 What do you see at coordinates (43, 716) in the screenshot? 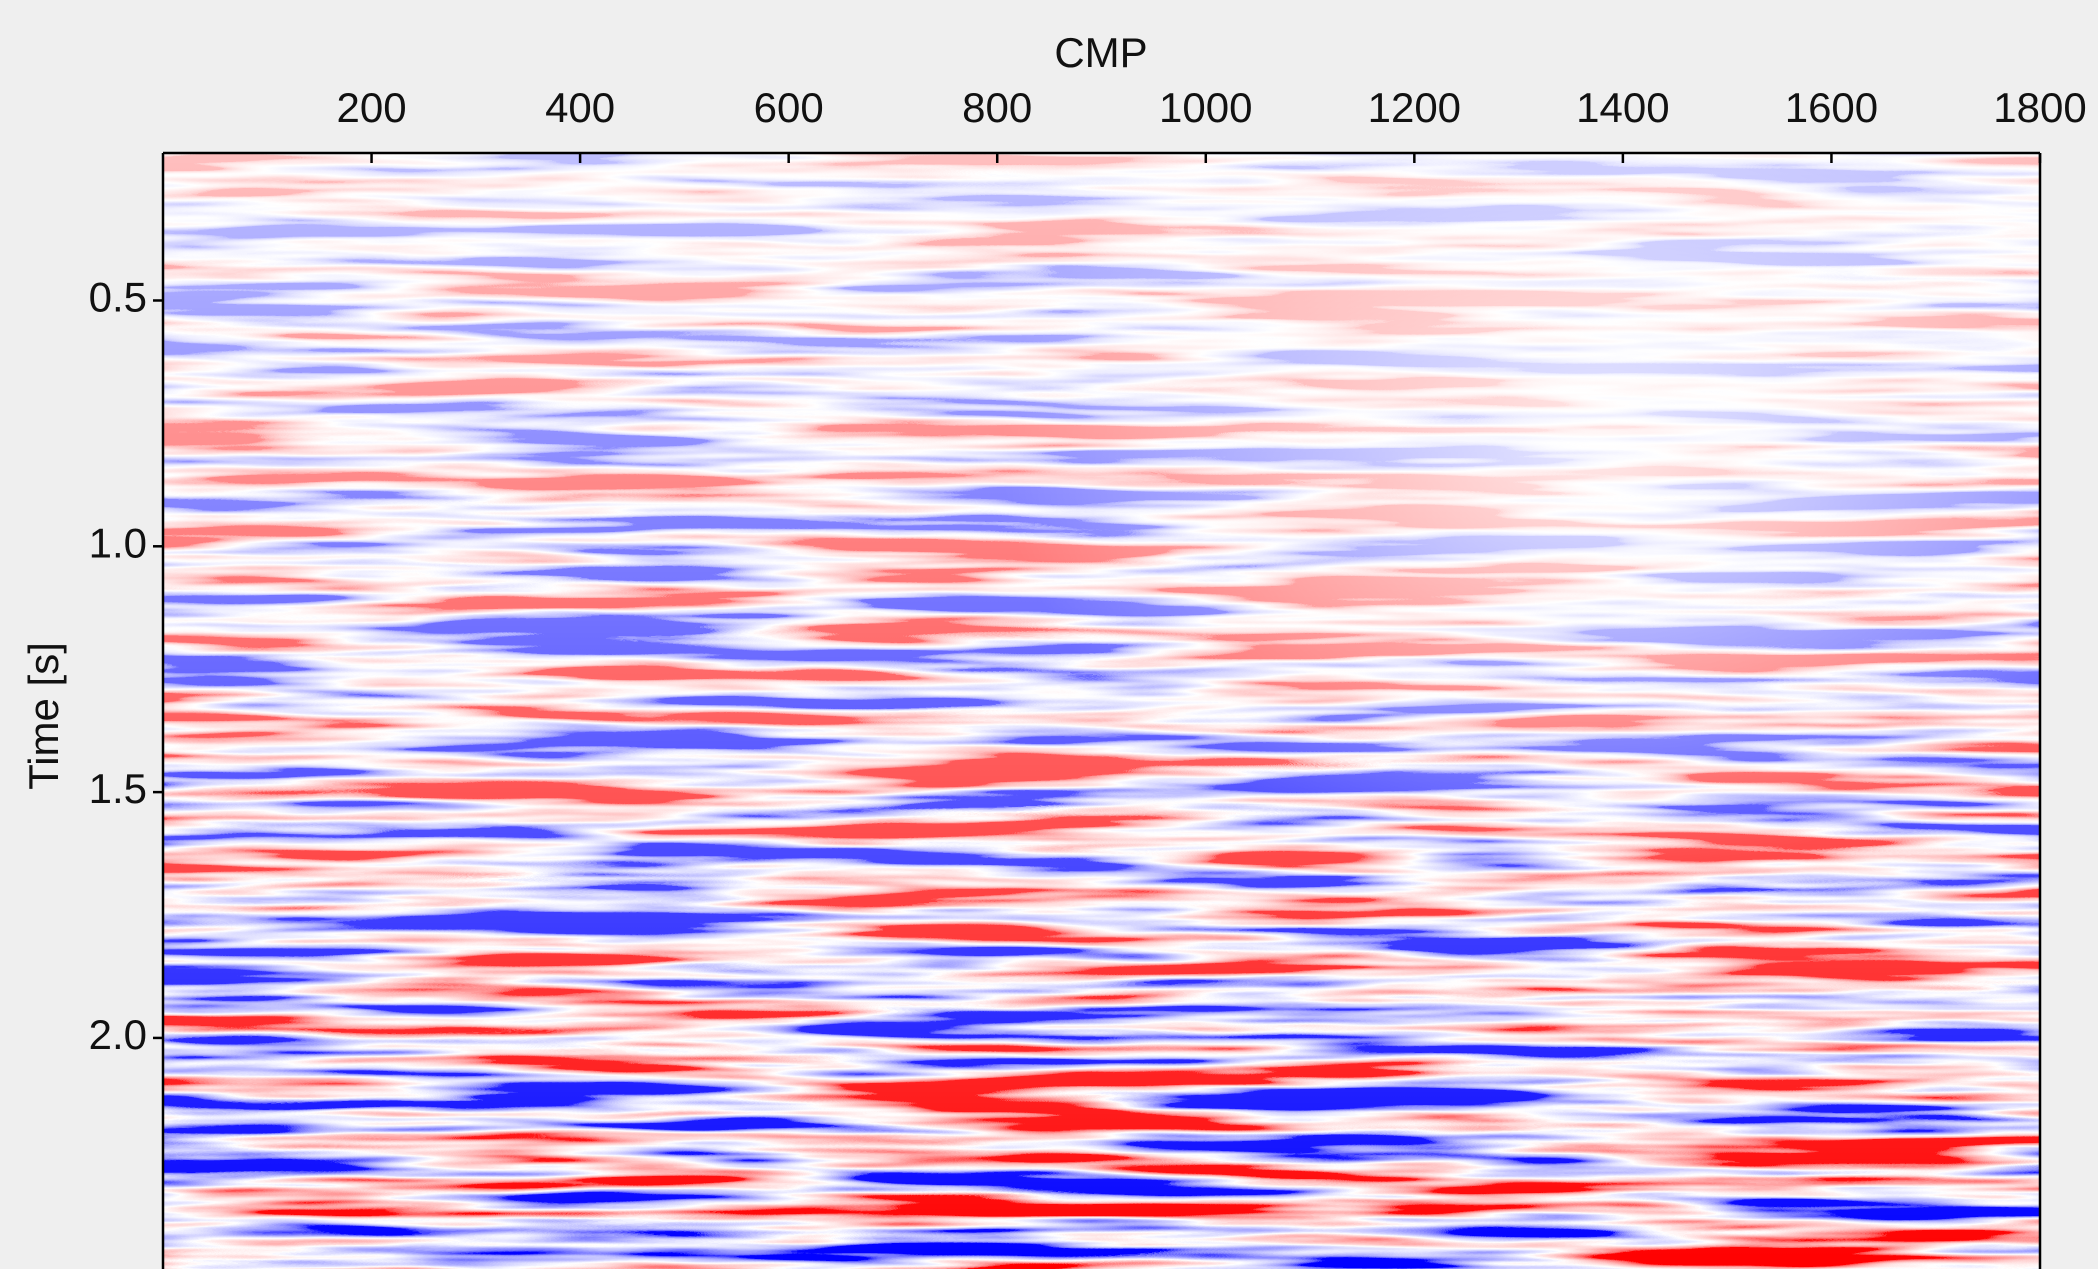
I see `y-axis-label: Time [s]` at bounding box center [43, 716].